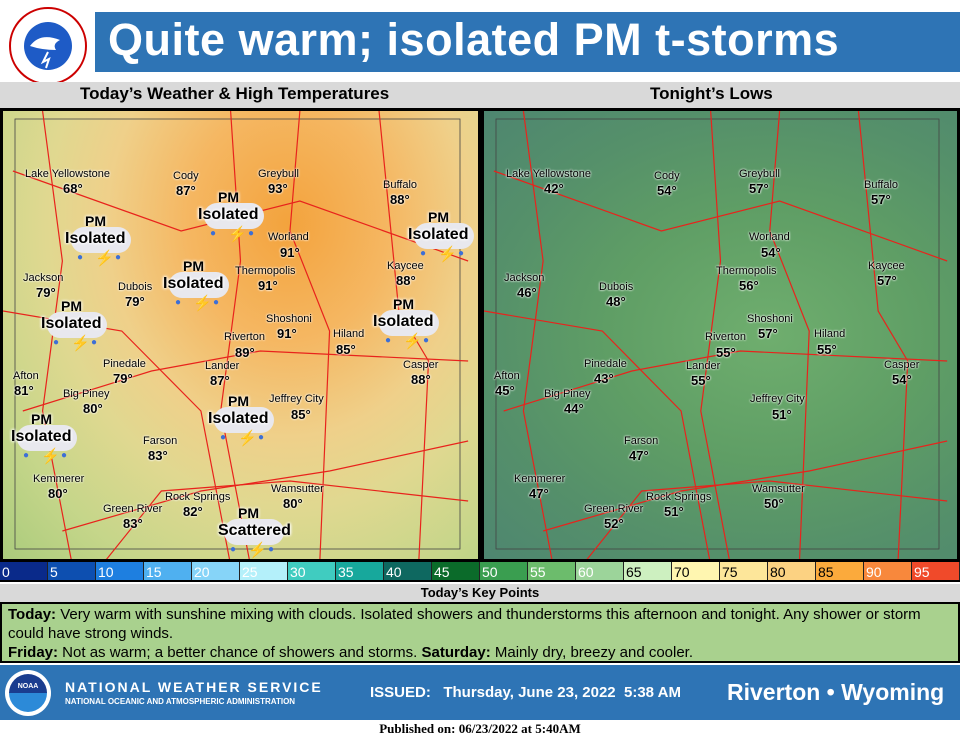  Describe the element at coordinates (293, 503) in the screenshot. I see `high-temp: 80°` at that location.